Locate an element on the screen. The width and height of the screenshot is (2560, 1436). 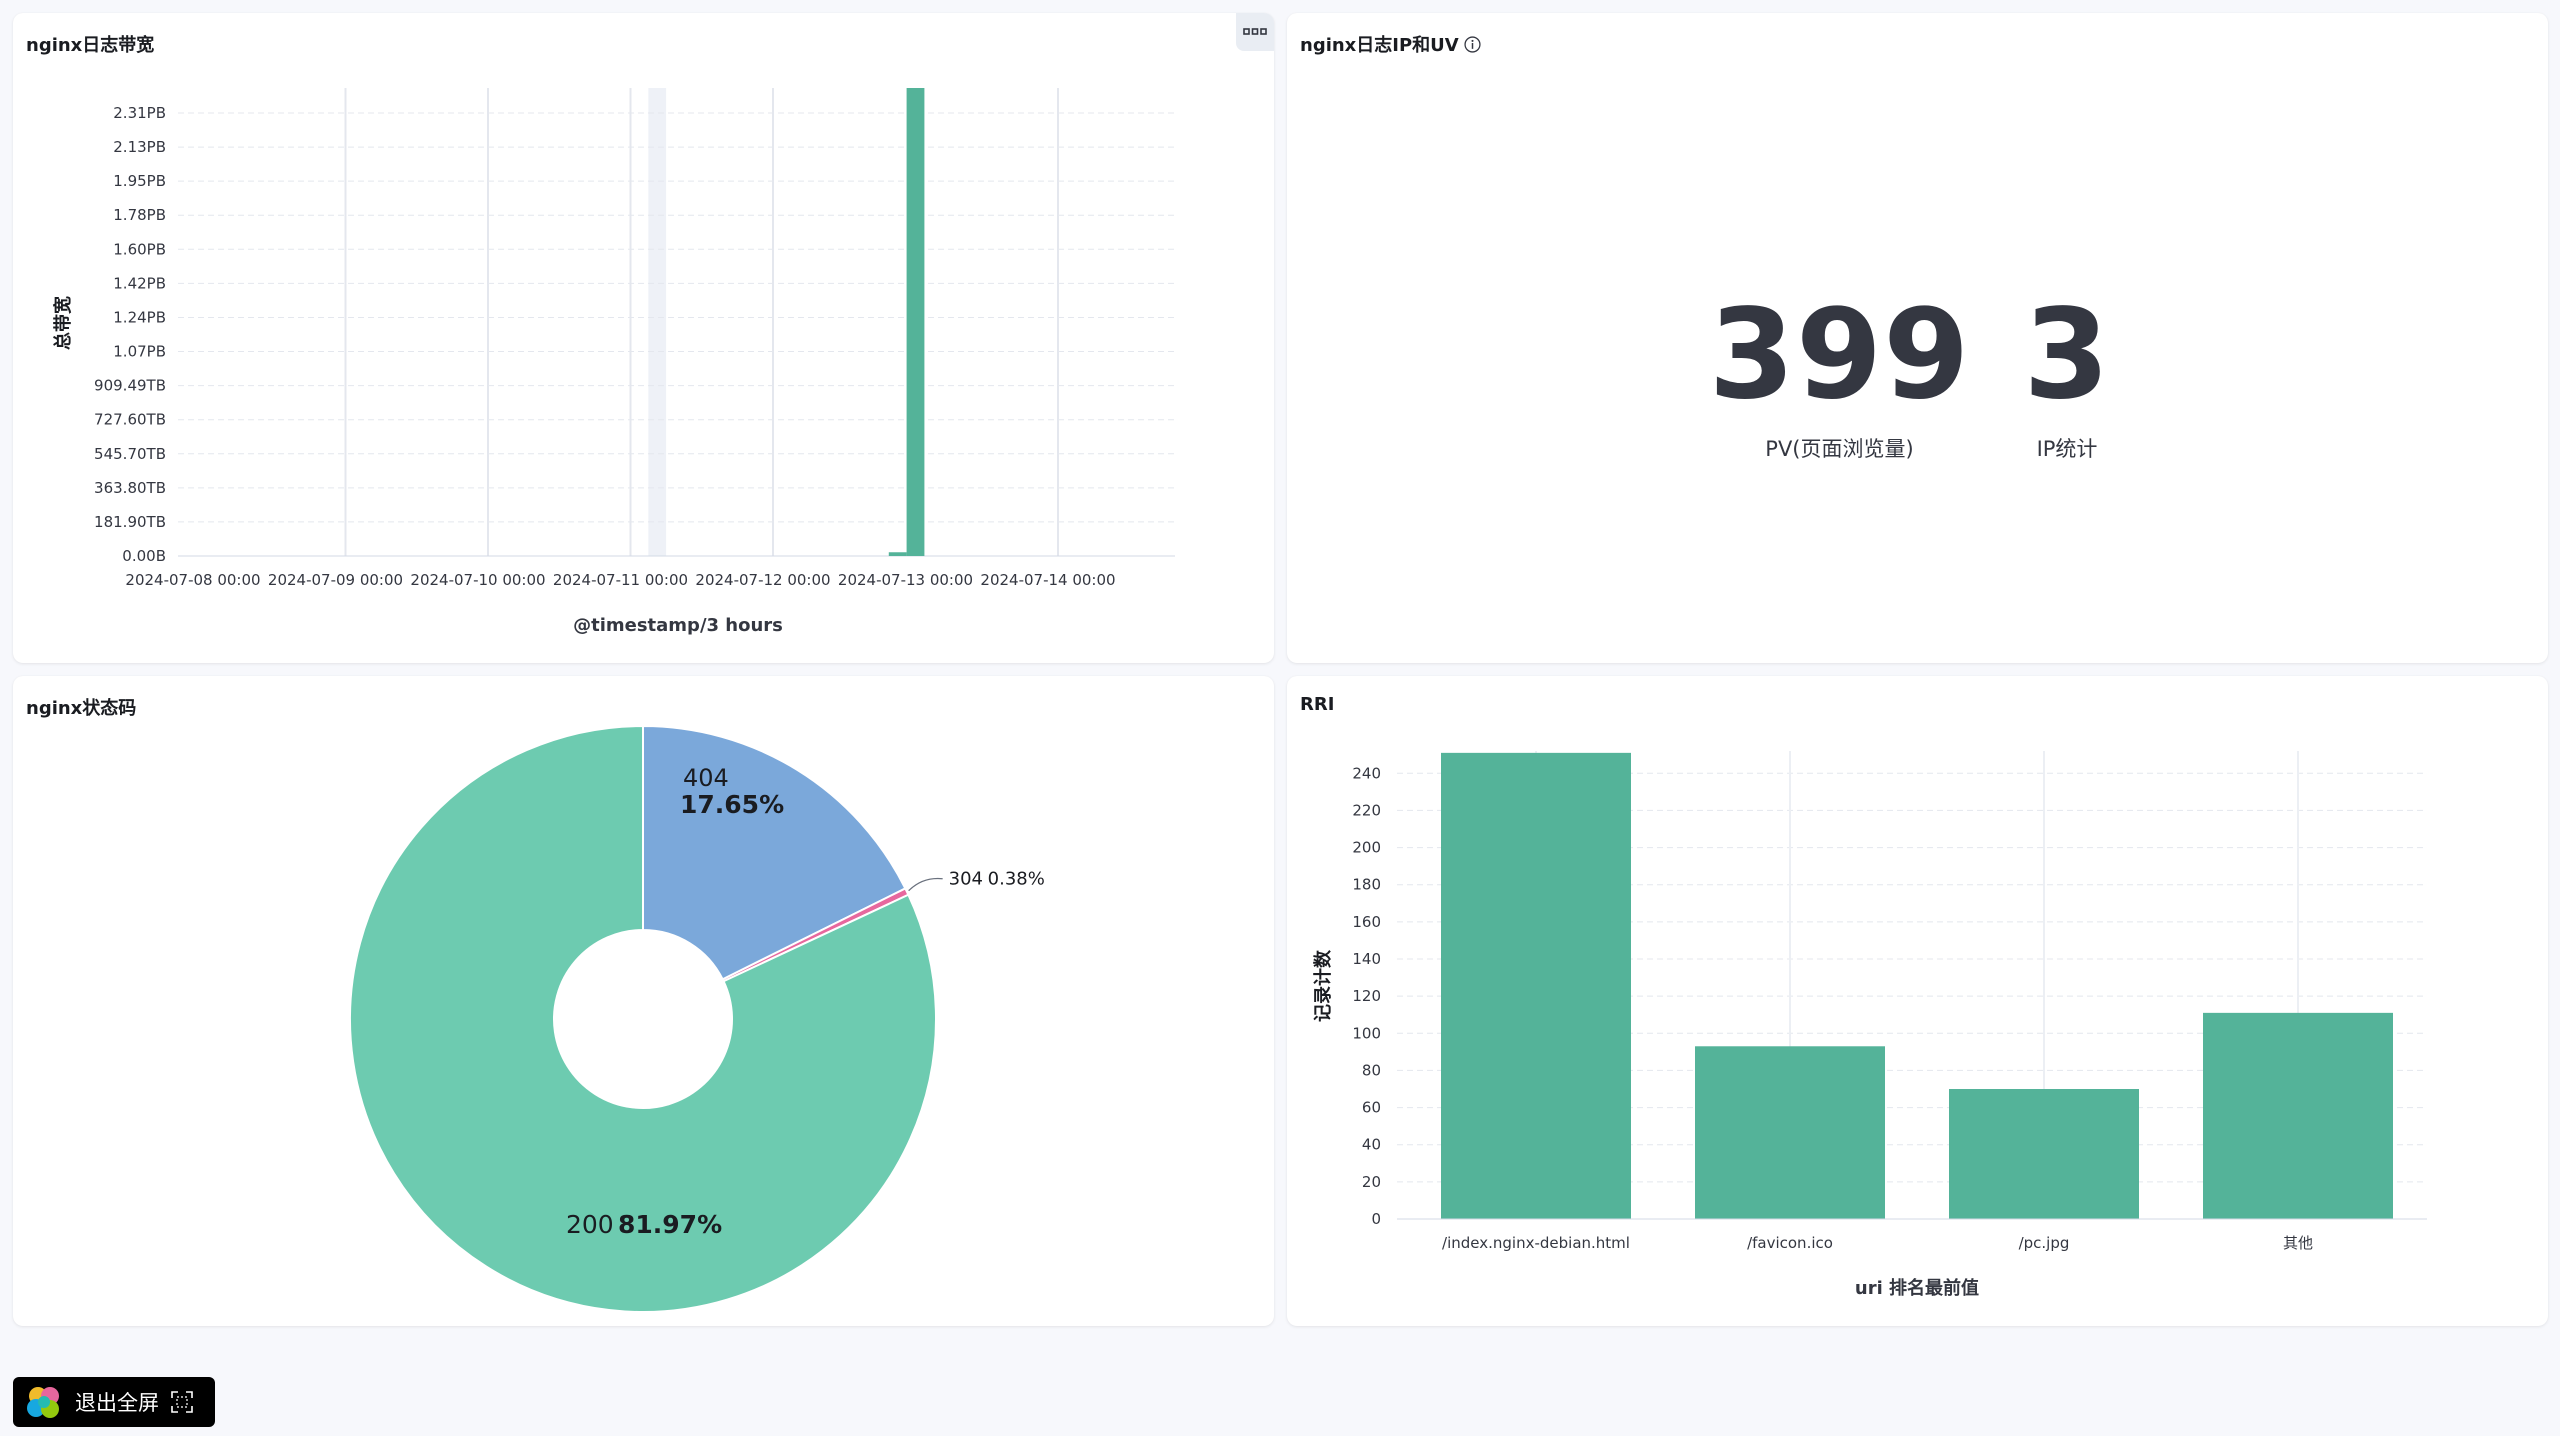
slice-label: 404 is located at coordinates (706, 778).